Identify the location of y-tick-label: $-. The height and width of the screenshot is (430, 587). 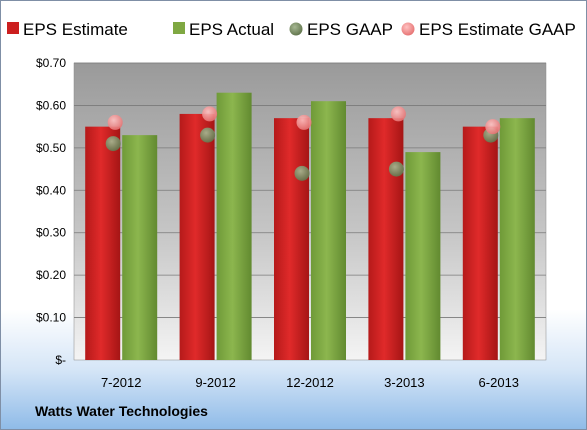
(60, 360).